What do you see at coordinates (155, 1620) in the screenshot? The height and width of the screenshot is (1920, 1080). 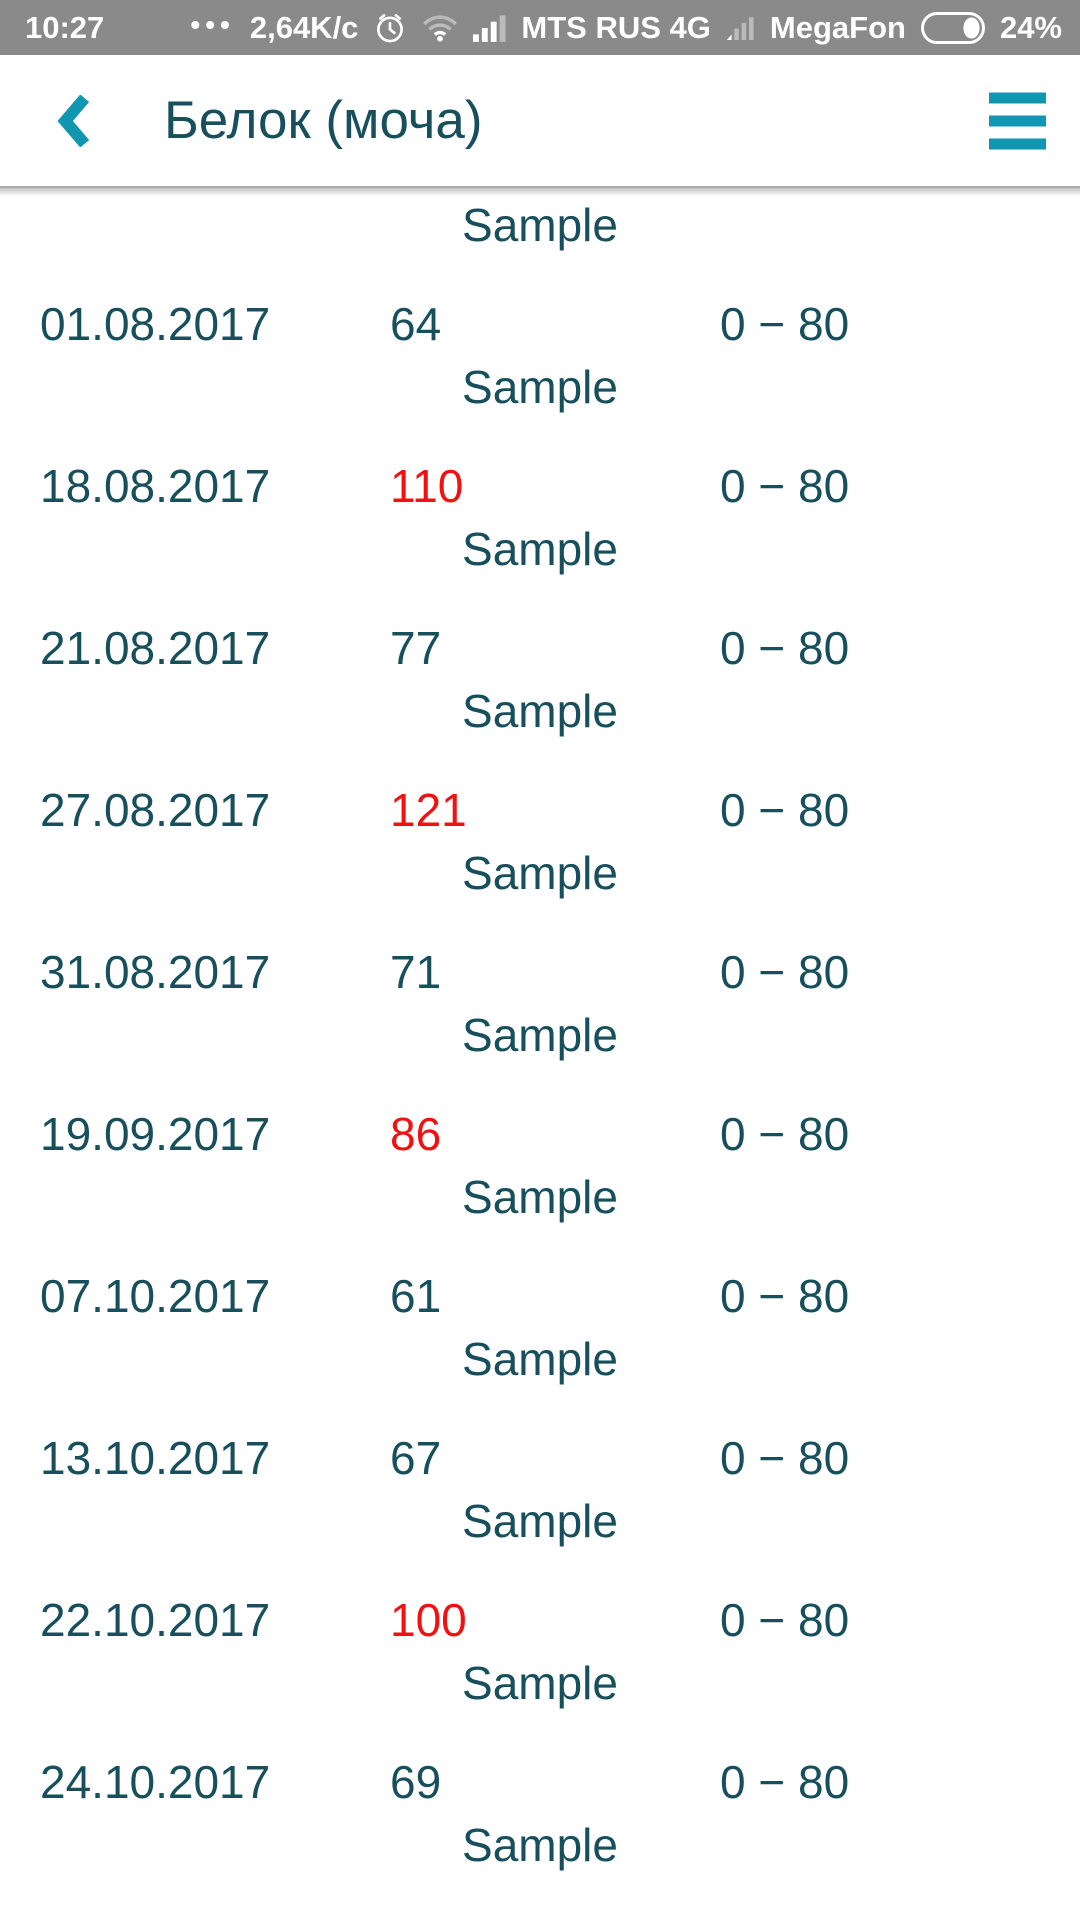 I see `result-date: 22.10.2017` at bounding box center [155, 1620].